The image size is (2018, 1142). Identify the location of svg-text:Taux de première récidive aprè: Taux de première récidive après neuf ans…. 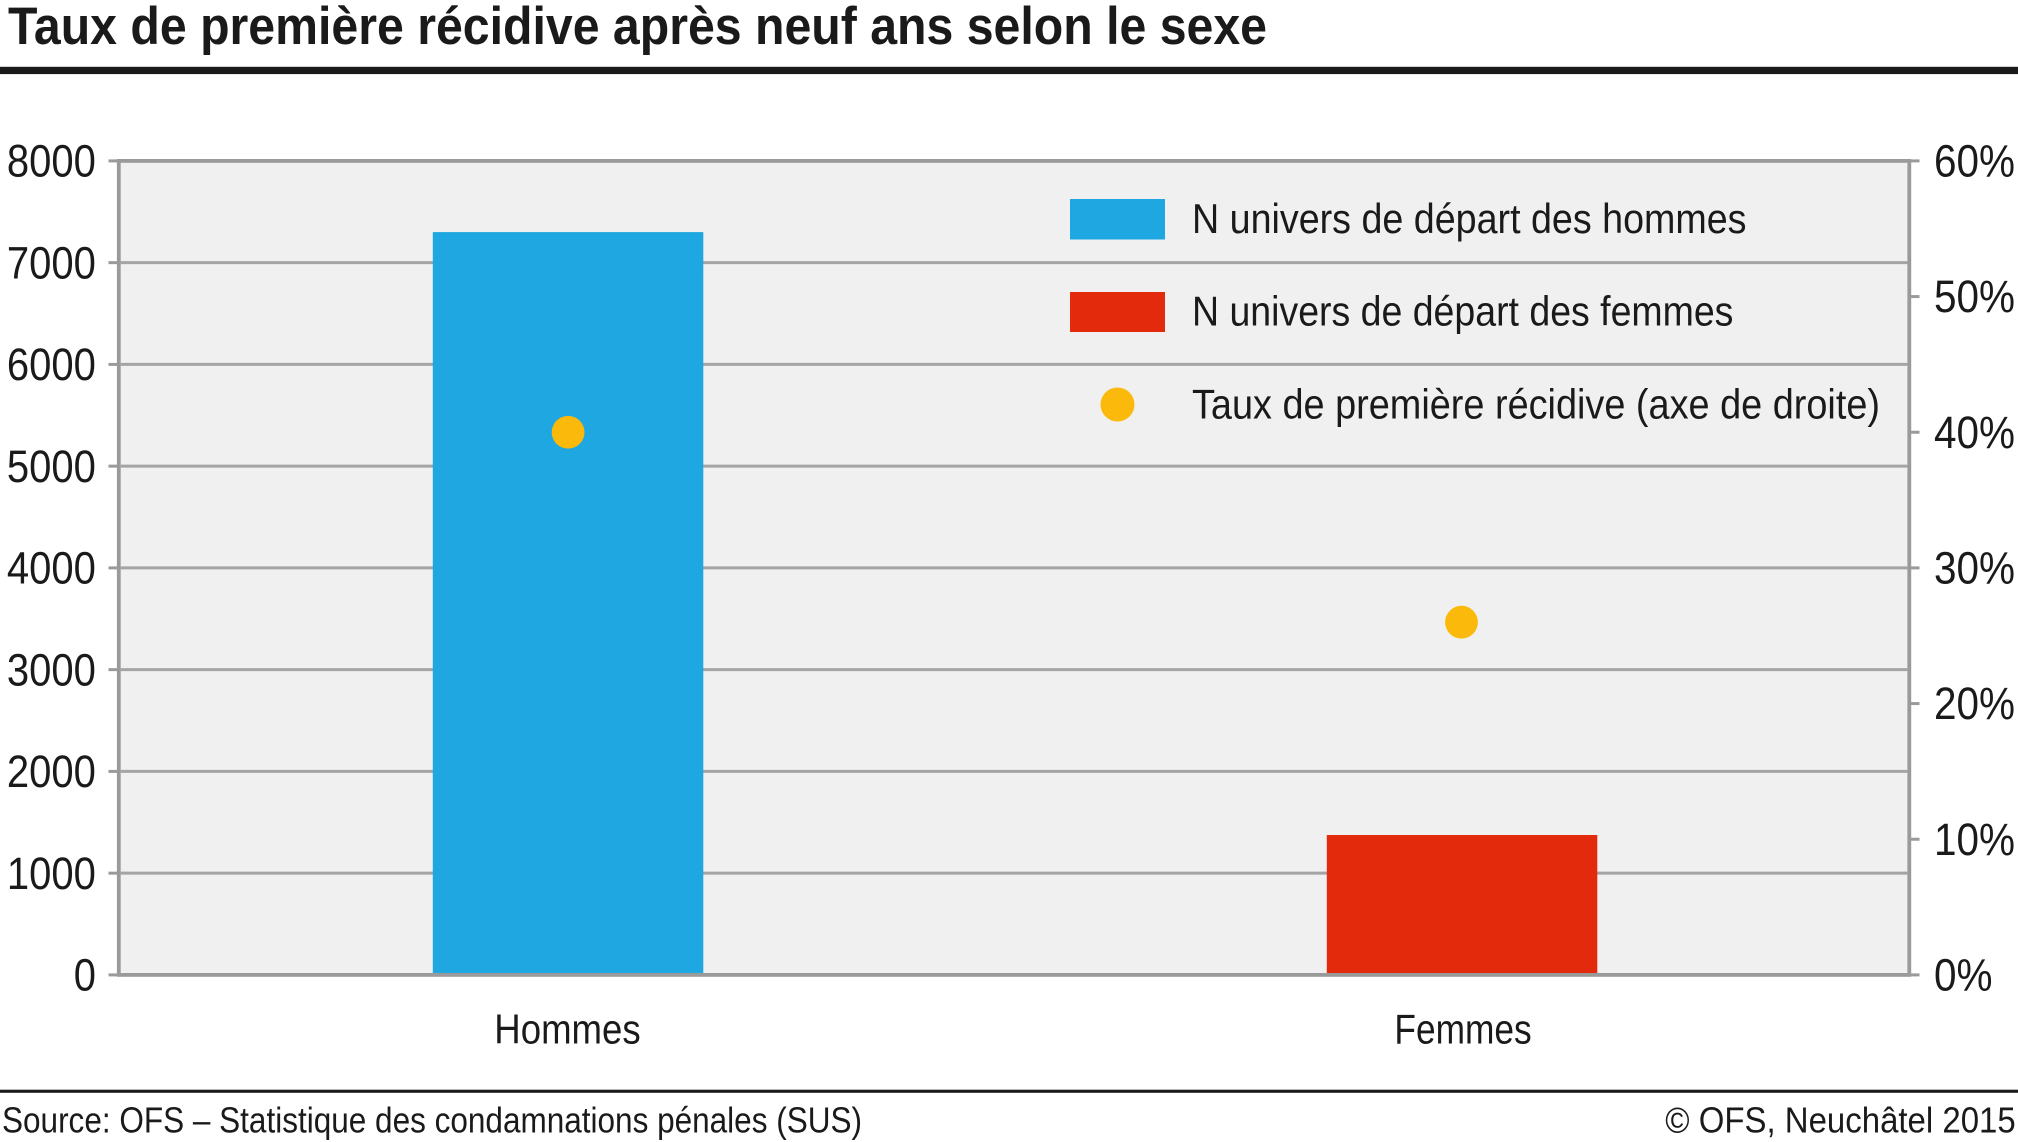
(637, 28).